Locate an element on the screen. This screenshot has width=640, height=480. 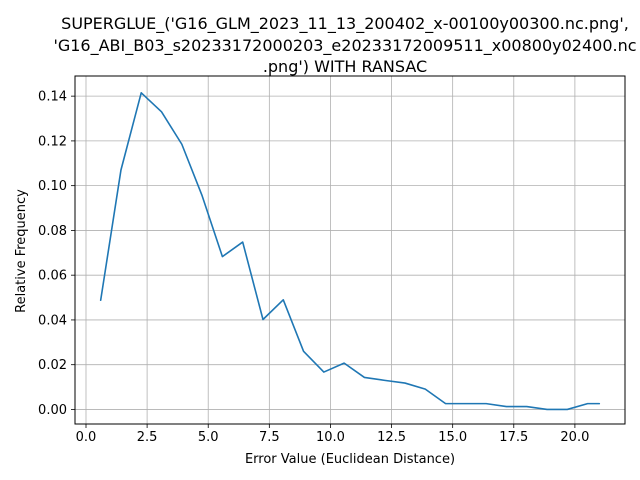
x-tick-label: 20.0 is located at coordinates (574, 437).